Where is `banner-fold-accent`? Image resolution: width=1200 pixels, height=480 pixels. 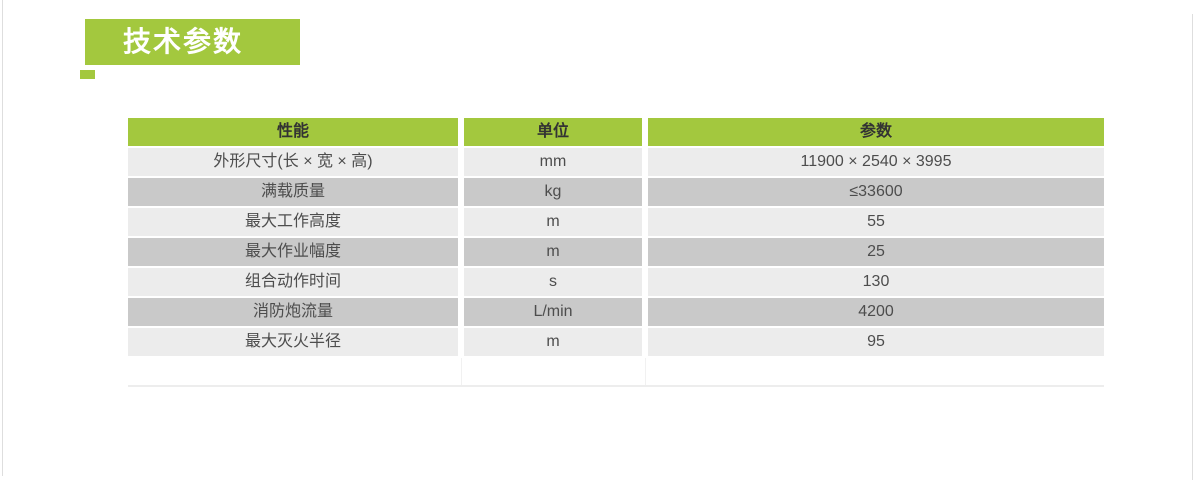 banner-fold-accent is located at coordinates (87, 74).